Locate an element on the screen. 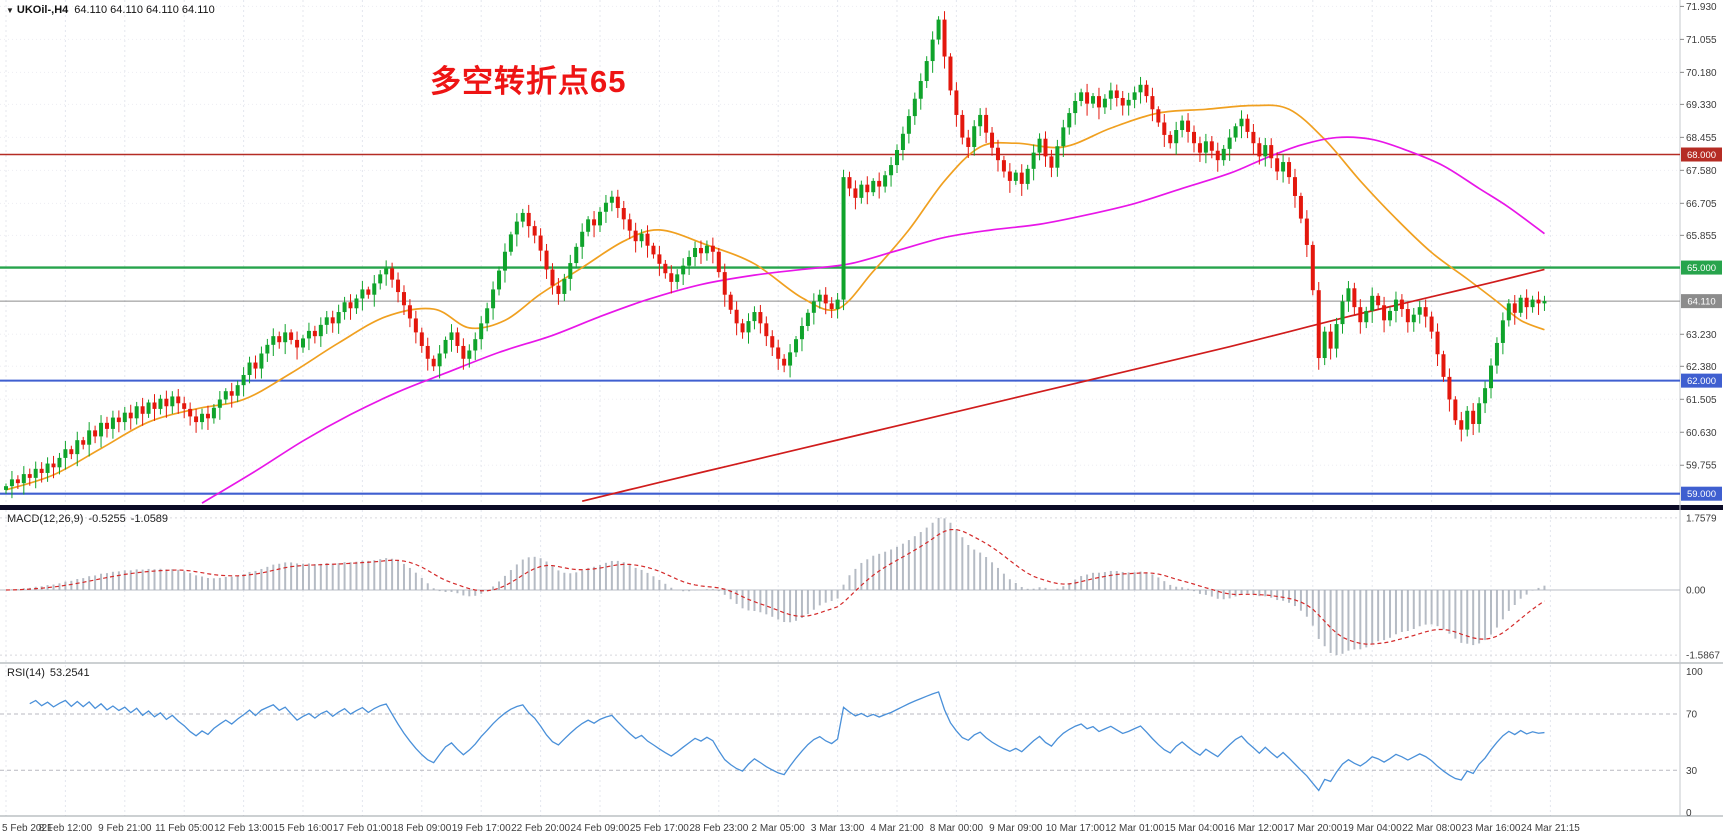 The image size is (1723, 840). date-tick-label: 10 Mar 17:00 is located at coordinates (1075, 828).